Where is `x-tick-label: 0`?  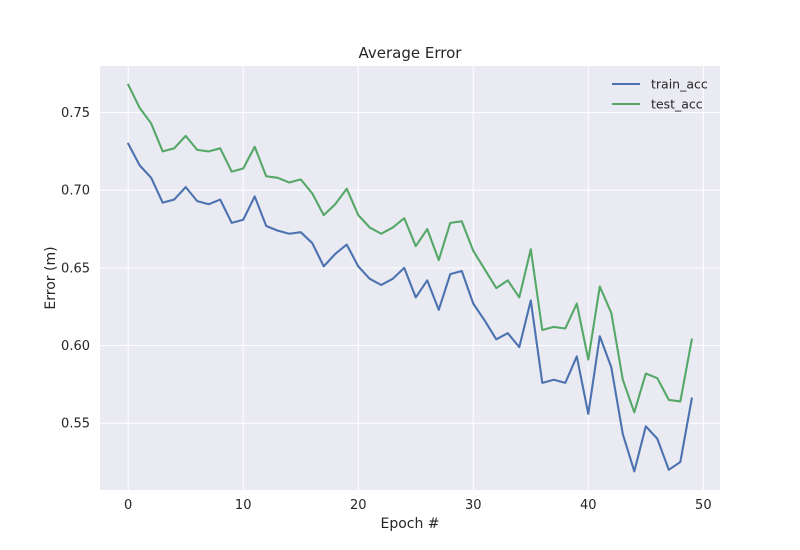 x-tick-label: 0 is located at coordinates (128, 505).